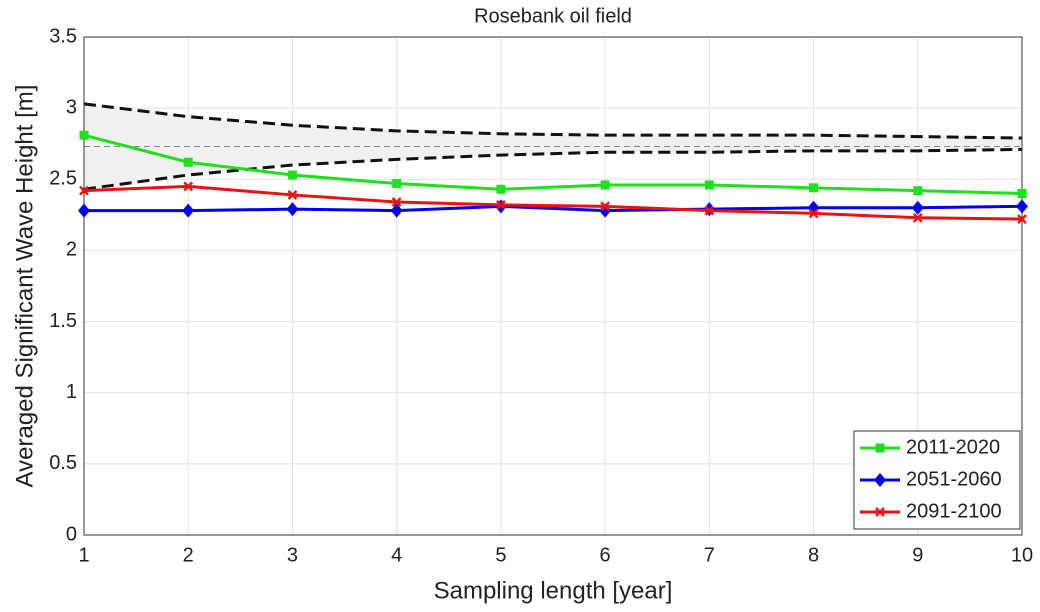 This screenshot has width=1040, height=612. What do you see at coordinates (71, 250) in the screenshot?
I see `y-tick-label: 2` at bounding box center [71, 250].